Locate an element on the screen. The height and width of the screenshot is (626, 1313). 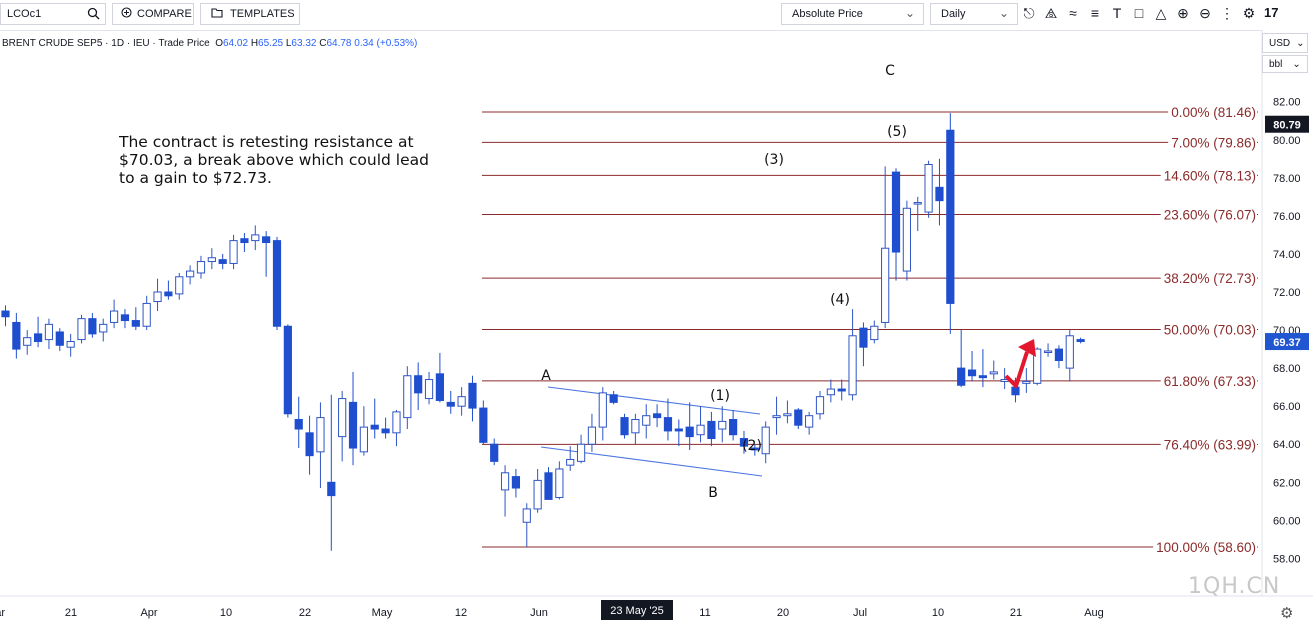
unit-value: bbl is located at coordinates (1276, 64).